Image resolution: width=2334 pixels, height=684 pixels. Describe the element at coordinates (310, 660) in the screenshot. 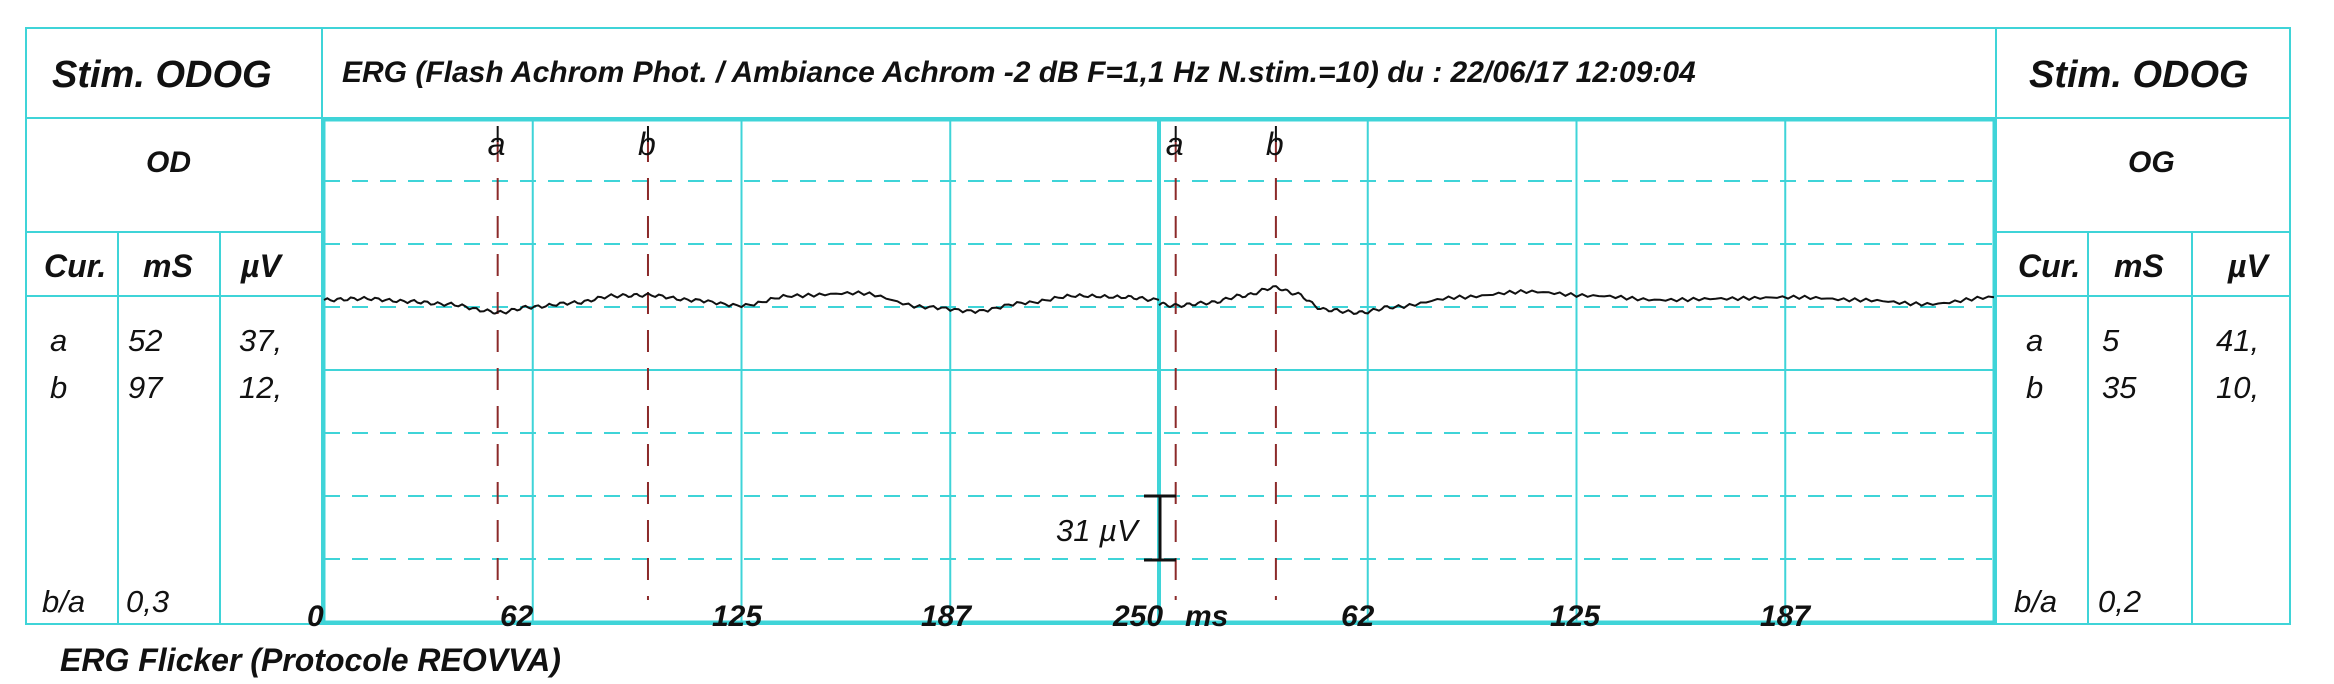

I see `protocol-footer: ERG Flicker (Protocole REOVVA)` at that location.